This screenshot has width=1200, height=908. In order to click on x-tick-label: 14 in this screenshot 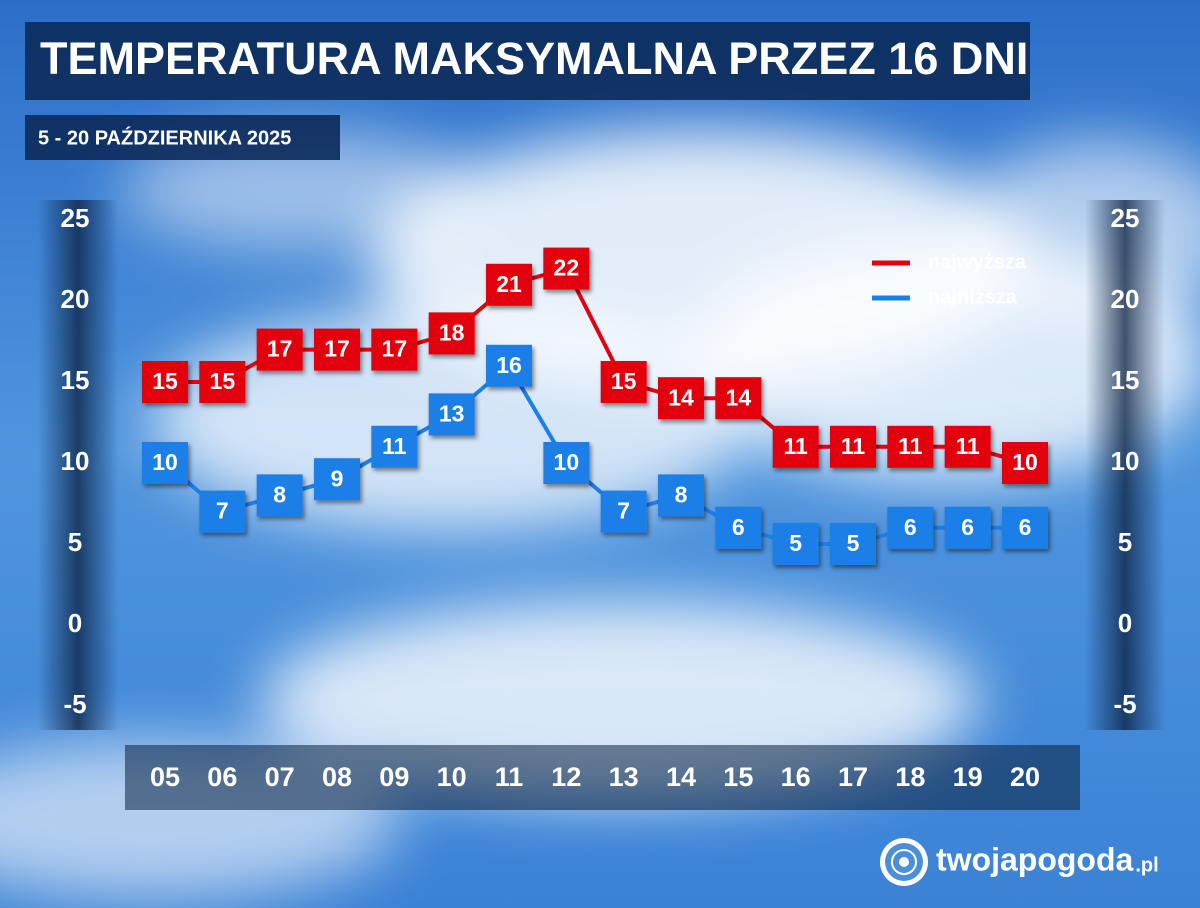, I will do `click(681, 777)`.